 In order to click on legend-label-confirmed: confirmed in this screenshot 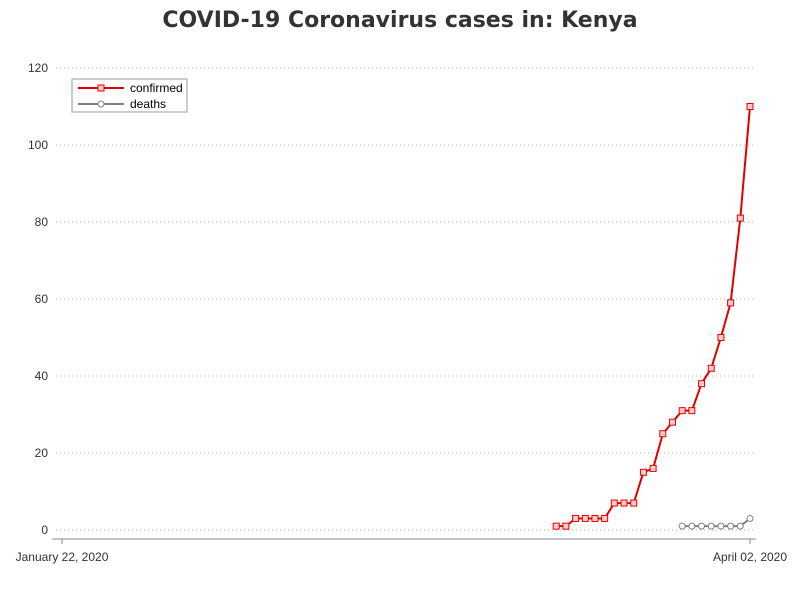, I will do `click(156, 88)`.